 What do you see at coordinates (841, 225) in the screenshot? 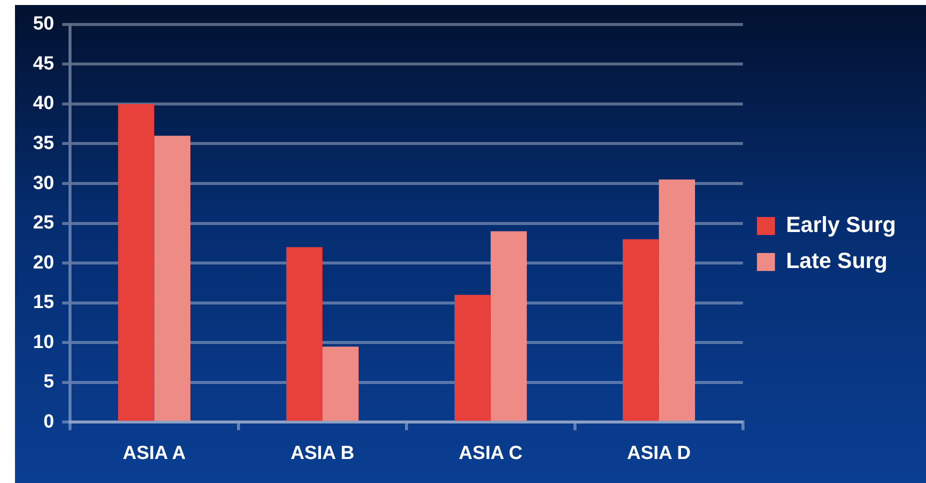
I see `legend-label: Early Surg` at bounding box center [841, 225].